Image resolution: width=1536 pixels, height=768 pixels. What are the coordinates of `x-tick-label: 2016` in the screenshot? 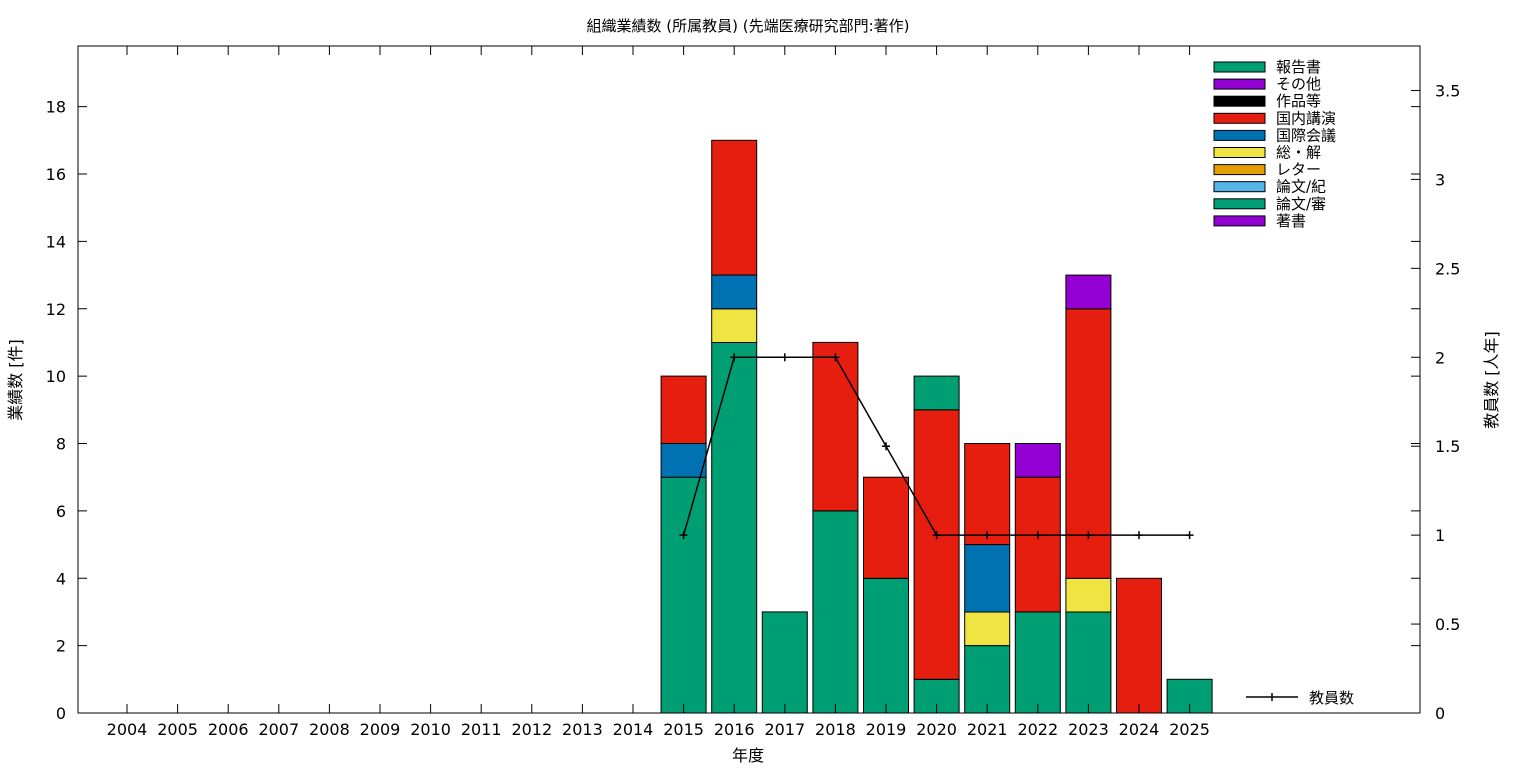 It's located at (734, 729).